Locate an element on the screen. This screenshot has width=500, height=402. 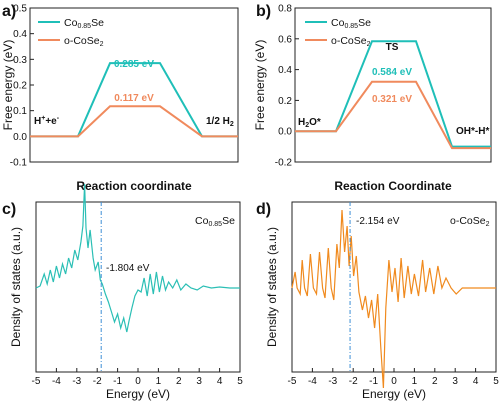
panel-b-ylabel: Free energy (eV) is located at coordinates (260, 85).